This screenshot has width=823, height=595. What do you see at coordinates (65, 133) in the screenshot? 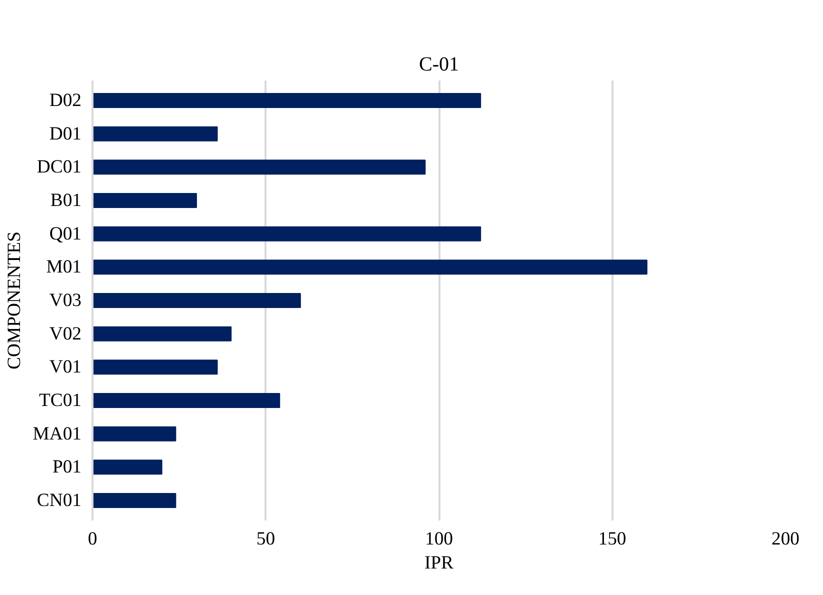
I see `y-tick-label: D01` at bounding box center [65, 133].